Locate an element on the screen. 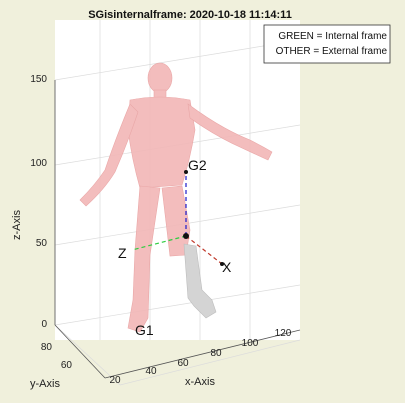 The width and height of the screenshot is (405, 403). z-tick-label: 50 is located at coordinates (42, 243).